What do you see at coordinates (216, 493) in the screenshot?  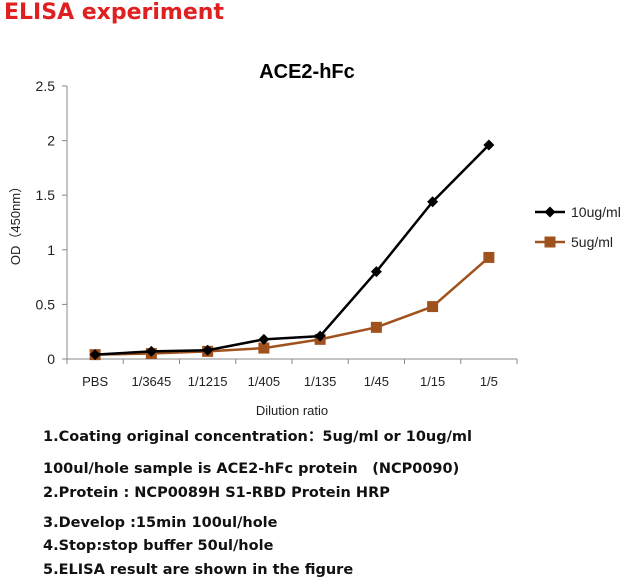 I see `note-line: 2.Protein : NCP0089H S1-RBD Protein HRP` at bounding box center [216, 493].